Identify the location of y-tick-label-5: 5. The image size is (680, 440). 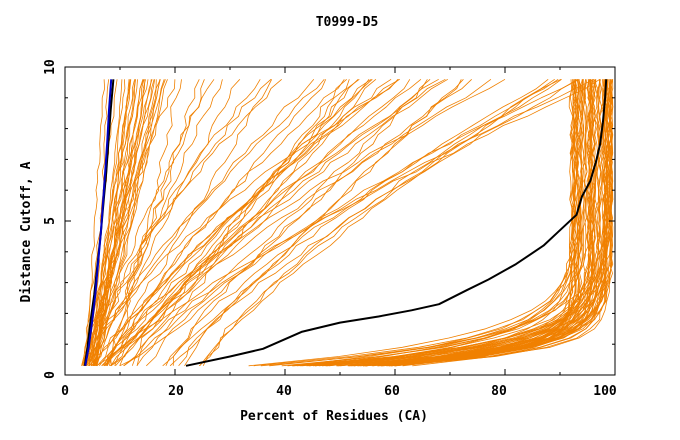
(50, 221).